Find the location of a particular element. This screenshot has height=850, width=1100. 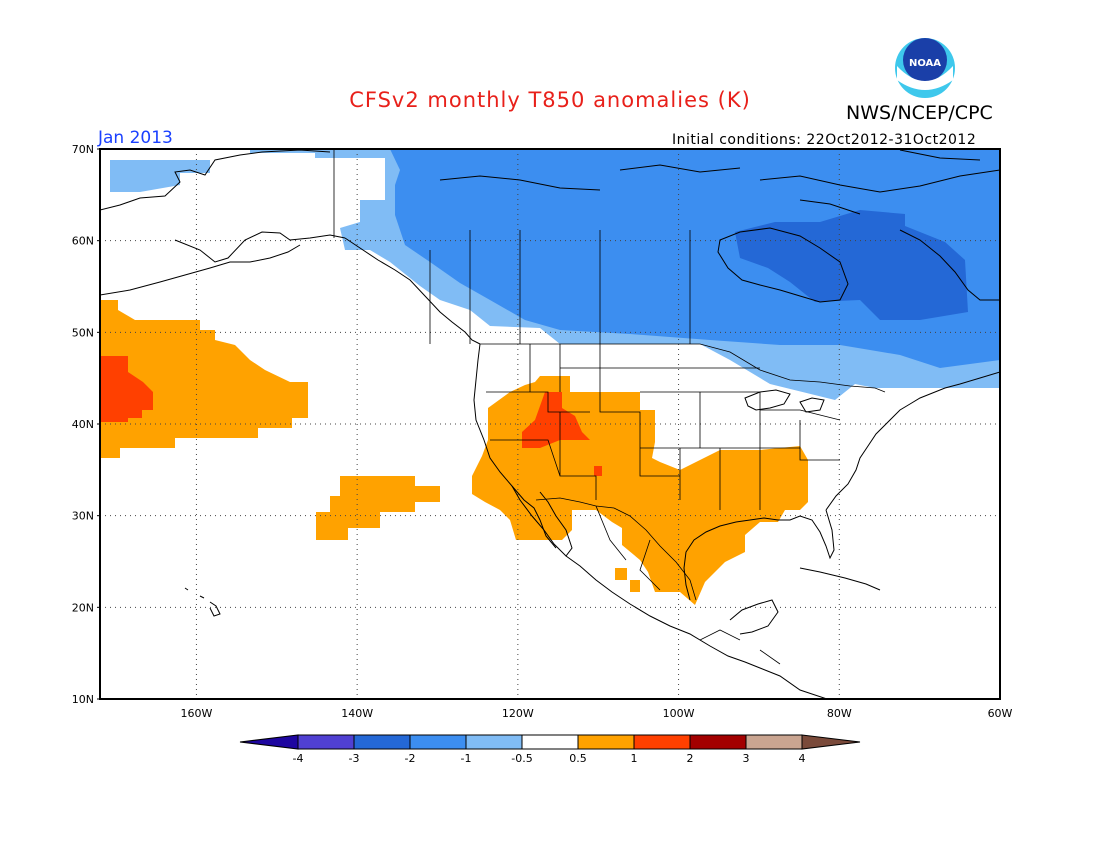

colorbar-arrow-high is located at coordinates (831, 742).